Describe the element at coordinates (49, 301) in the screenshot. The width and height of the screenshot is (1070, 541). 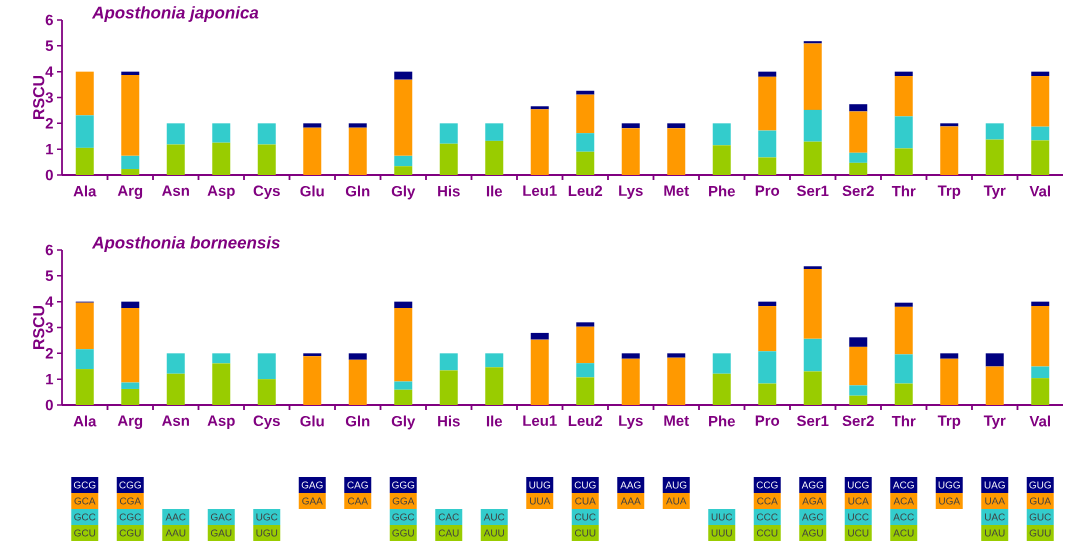
I see `y-tick-label: 4` at that location.